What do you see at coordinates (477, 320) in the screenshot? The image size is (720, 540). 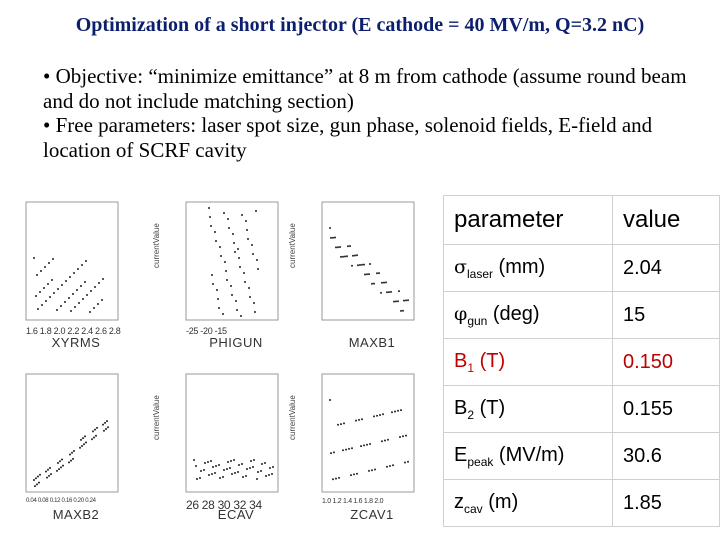 I see `param-subscript: gun` at bounding box center [477, 320].